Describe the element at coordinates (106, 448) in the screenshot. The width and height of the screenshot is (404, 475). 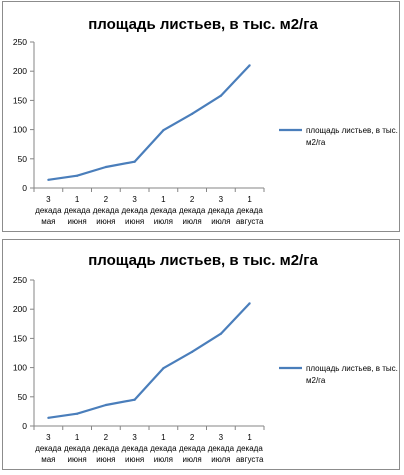
I see `x-tick-label: 2 декада июня` at that location.